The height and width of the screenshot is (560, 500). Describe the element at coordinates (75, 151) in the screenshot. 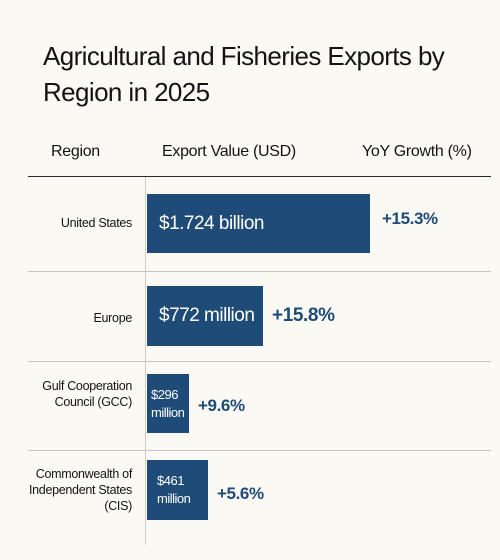

I see `column-header-region: Region` at that location.